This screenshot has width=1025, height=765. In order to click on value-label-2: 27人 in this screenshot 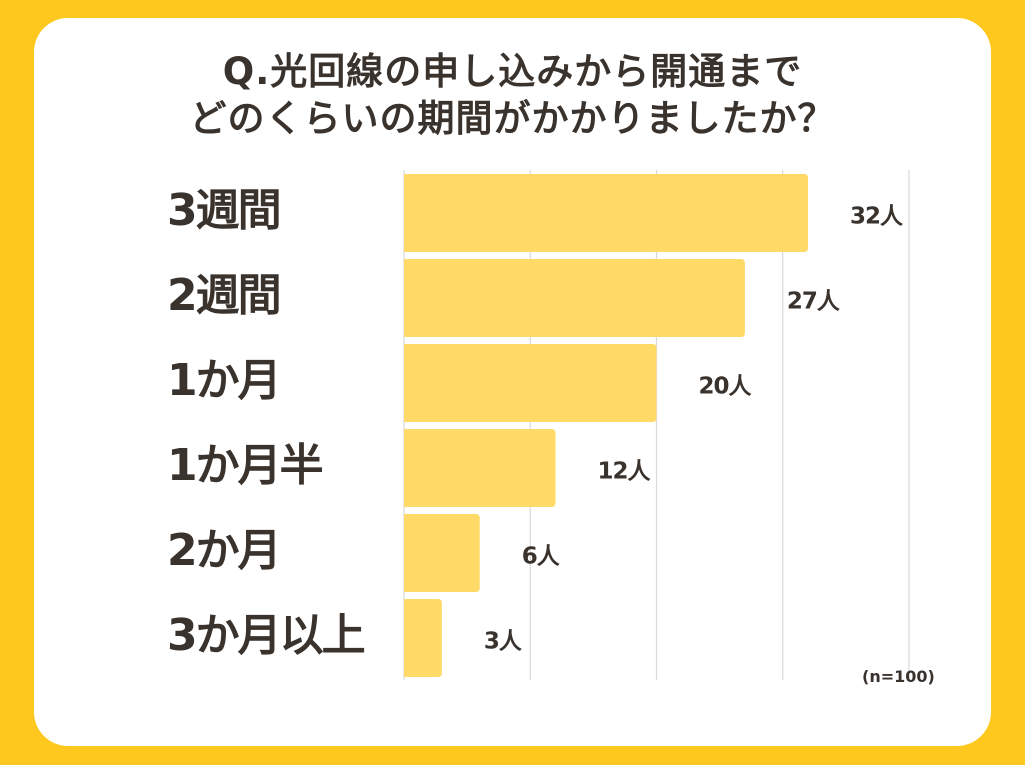, I will do `click(814, 302)`.